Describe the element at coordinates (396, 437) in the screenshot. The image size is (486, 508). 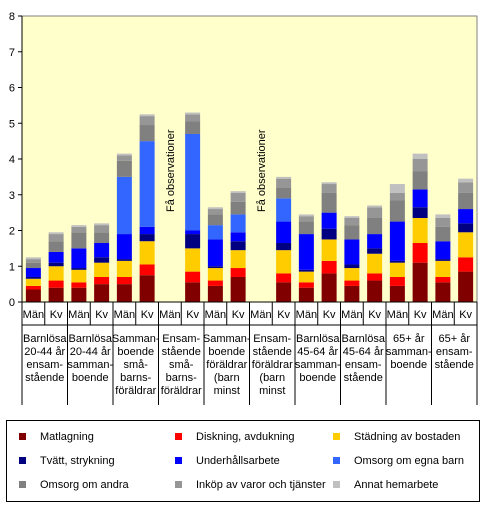
I see `legend-item: Städning av bostaden` at that location.